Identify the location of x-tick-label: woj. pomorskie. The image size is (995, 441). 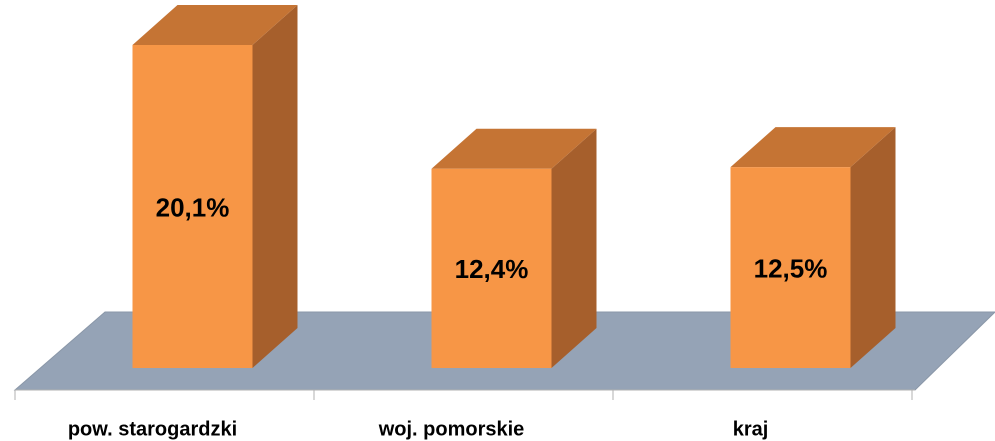
(451, 429).